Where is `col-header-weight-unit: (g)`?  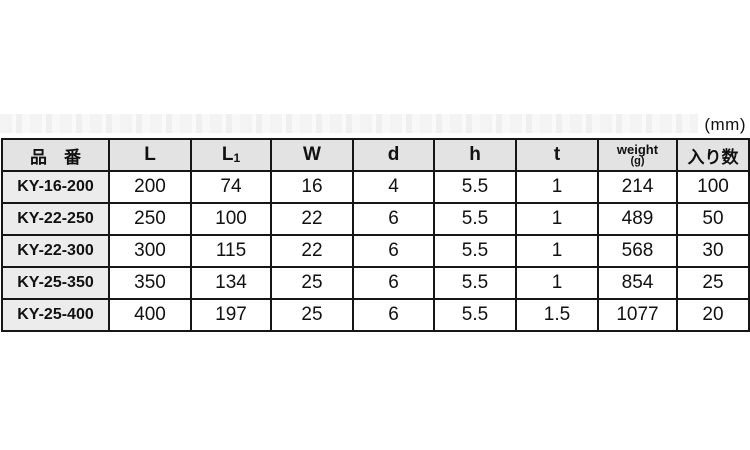 col-header-weight-unit: (g) is located at coordinates (637, 160).